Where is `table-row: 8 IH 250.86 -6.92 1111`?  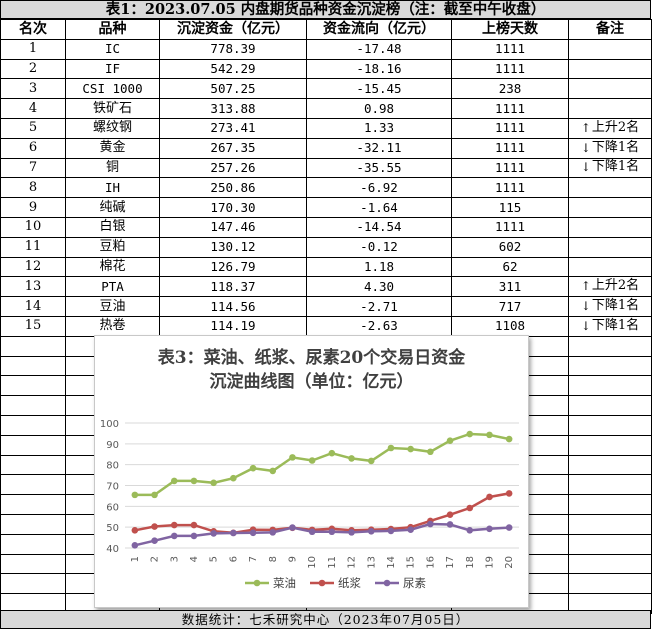 table-row: 8 IH 250.86 -6.92 1111 is located at coordinates (326, 188).